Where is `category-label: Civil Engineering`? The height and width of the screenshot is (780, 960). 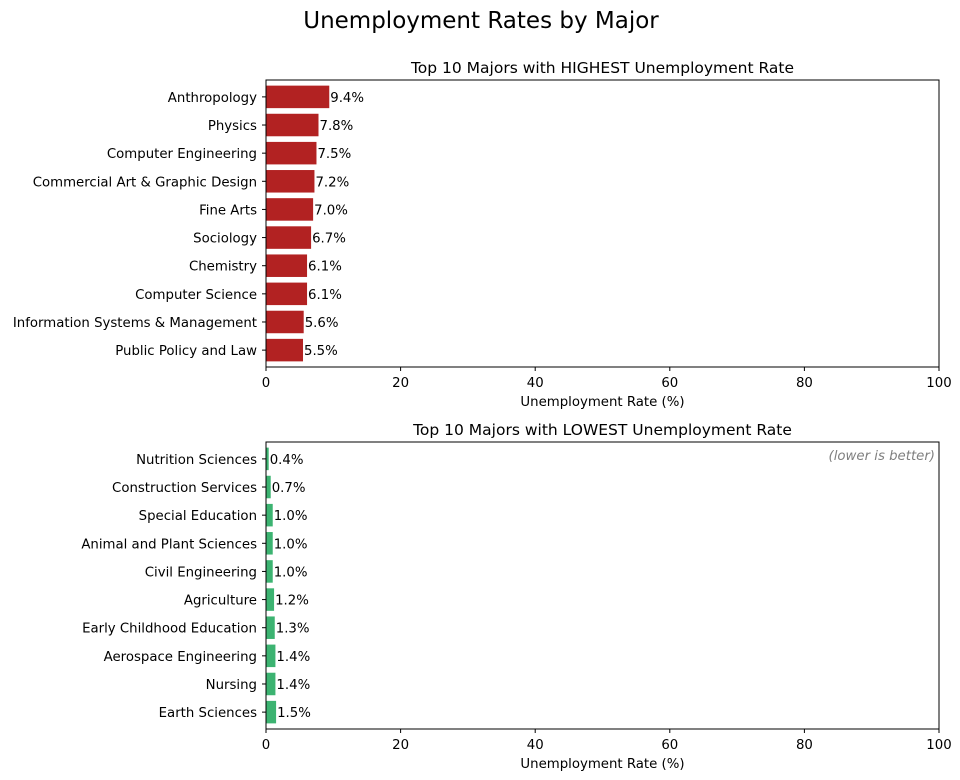 category-label: Civil Engineering is located at coordinates (201, 572).